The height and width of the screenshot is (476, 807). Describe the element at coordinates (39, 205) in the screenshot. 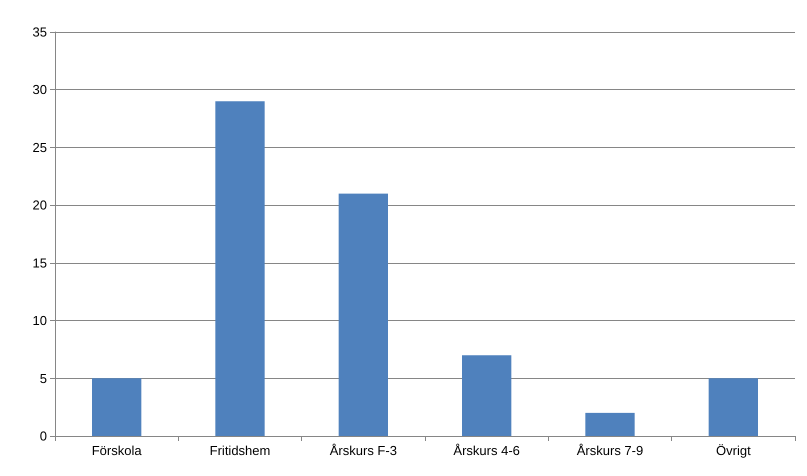

I see `y-tick-label: 20` at that location.